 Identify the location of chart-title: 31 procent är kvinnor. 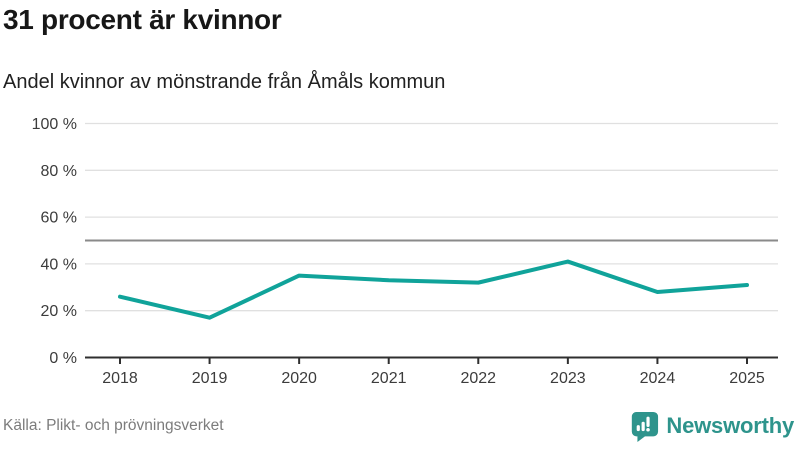
(142, 19).